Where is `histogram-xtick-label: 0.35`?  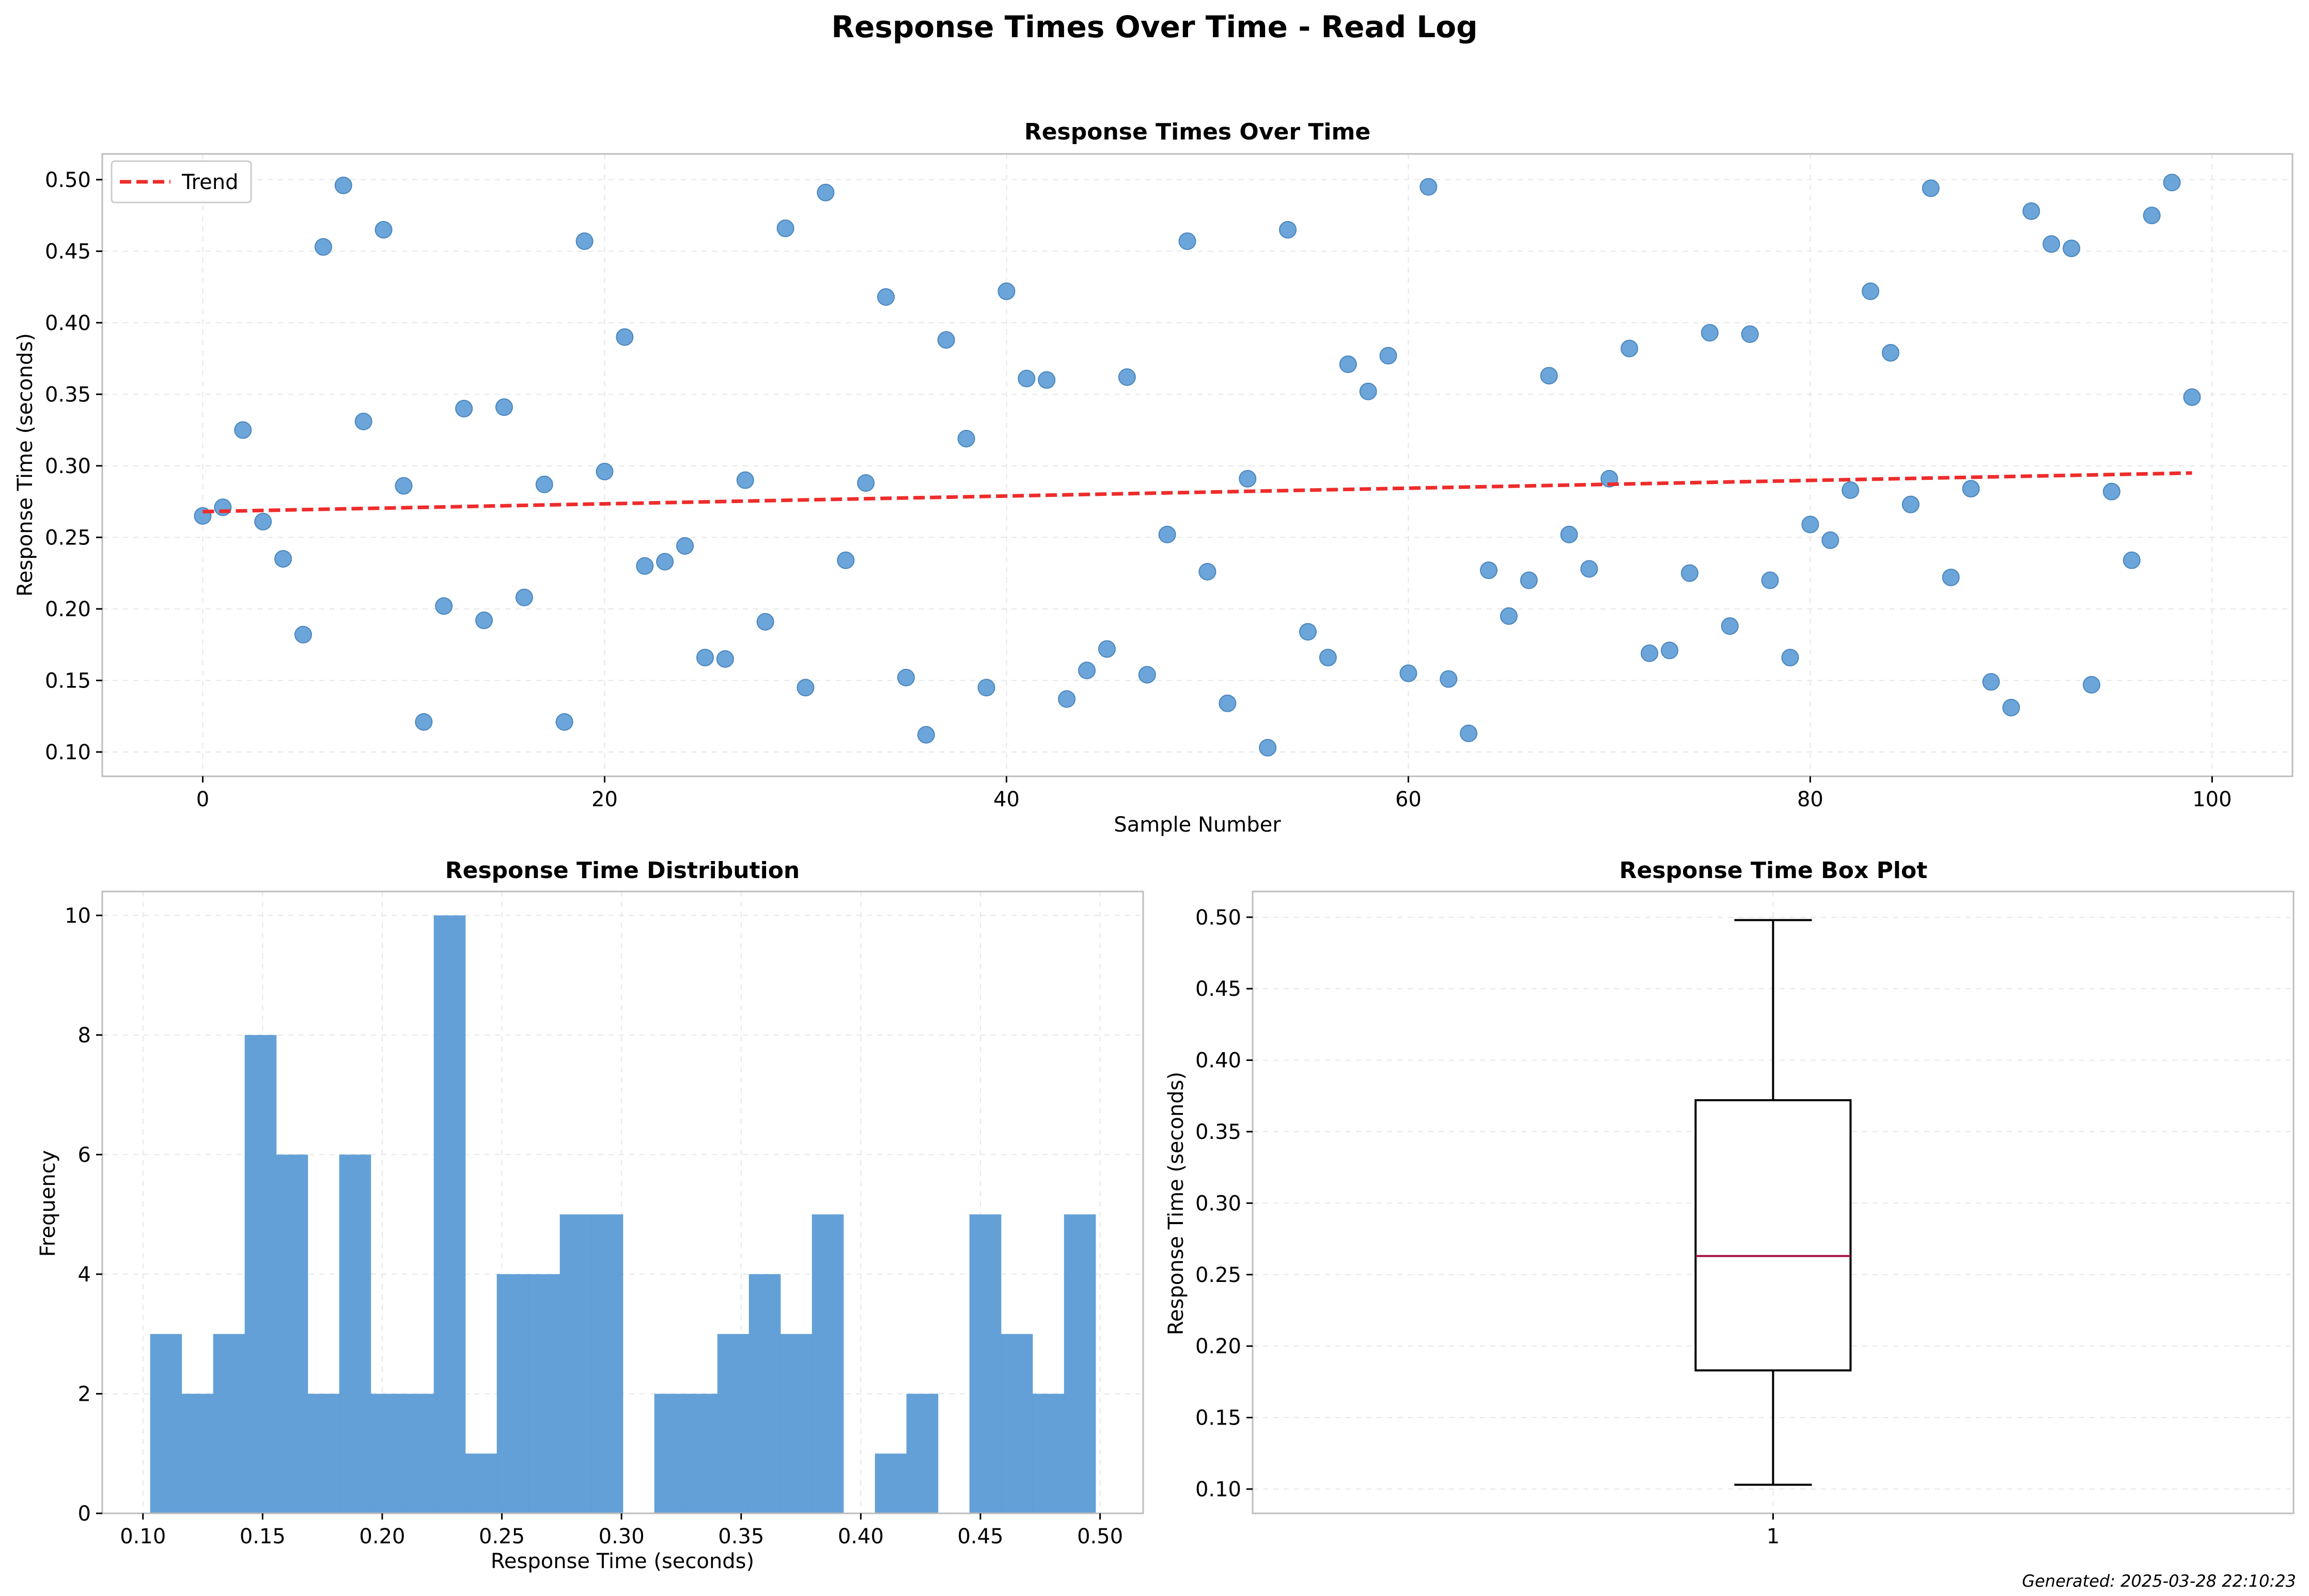
histogram-xtick-label: 0.35 is located at coordinates (741, 1536).